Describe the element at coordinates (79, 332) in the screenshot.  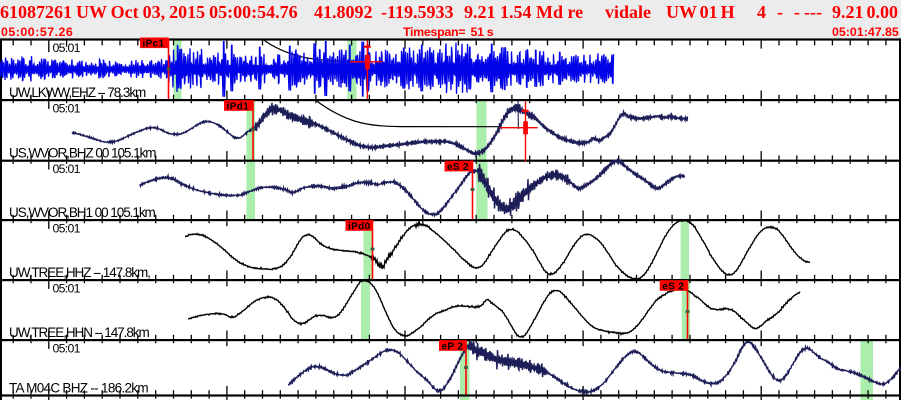
I see `svg-text: UW,TREE,HHN -- 147.8km` at that location.